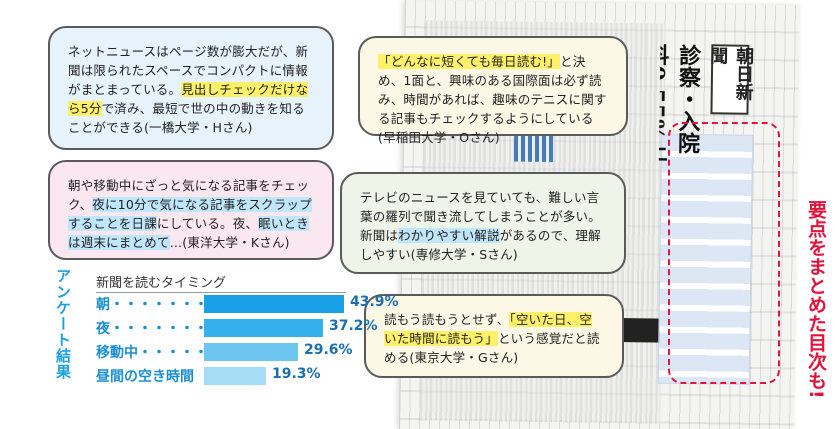  I want to click on comment-highlight: 「どんなに短くても毎日読む!」, so click(469, 61).